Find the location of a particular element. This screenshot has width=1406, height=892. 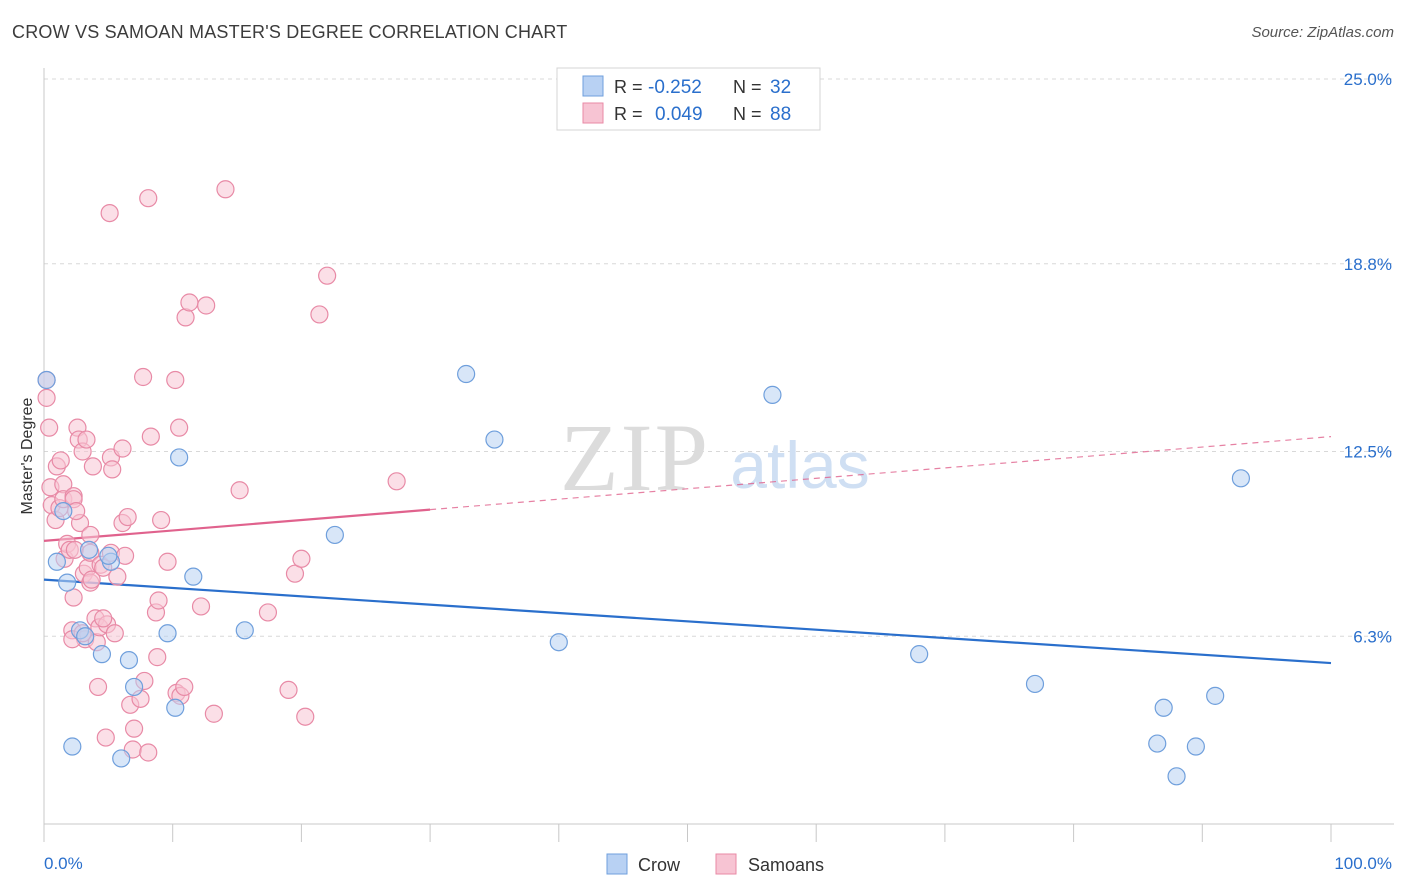

y-axis-label: Master's Degree is located at coordinates (27, 455).